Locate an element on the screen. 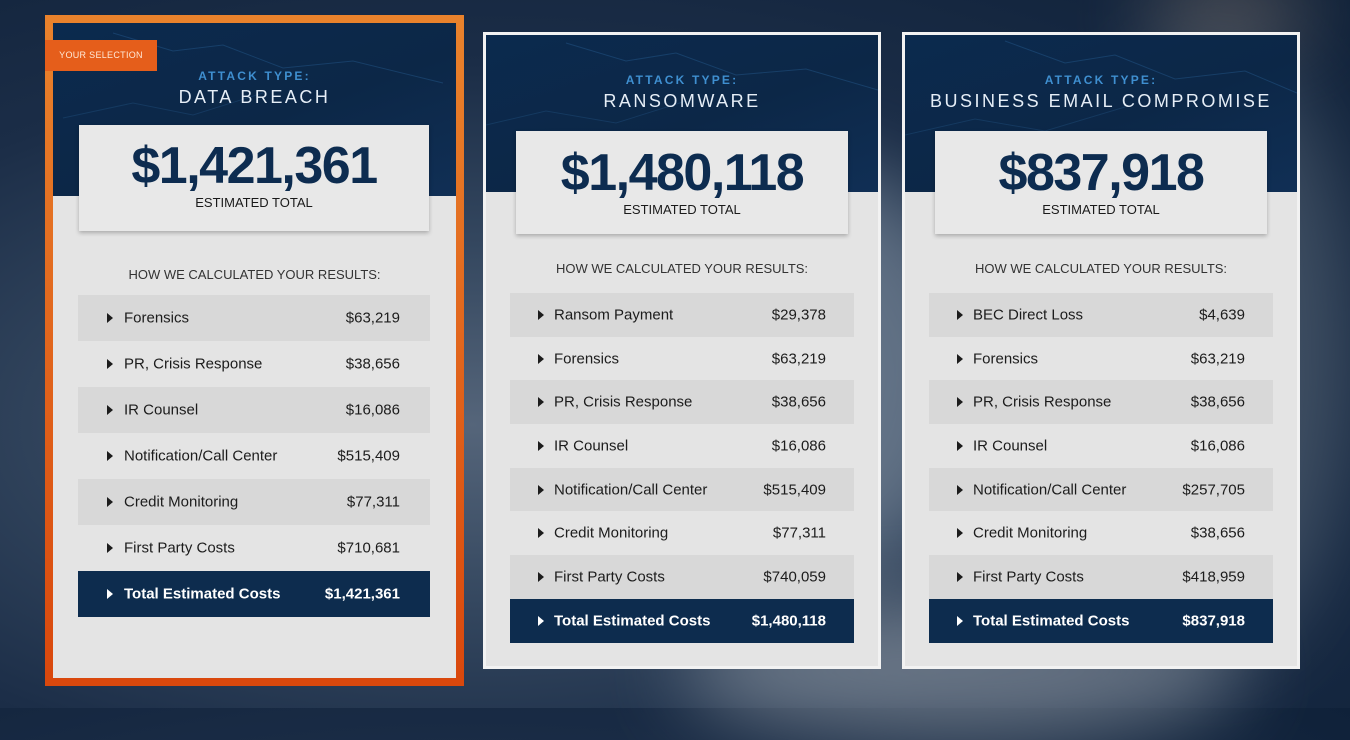 Image resolution: width=1350 pixels, height=740 pixels. attack-type-name: BUSINESS EMAIL COMPROMISE is located at coordinates (1101, 101).